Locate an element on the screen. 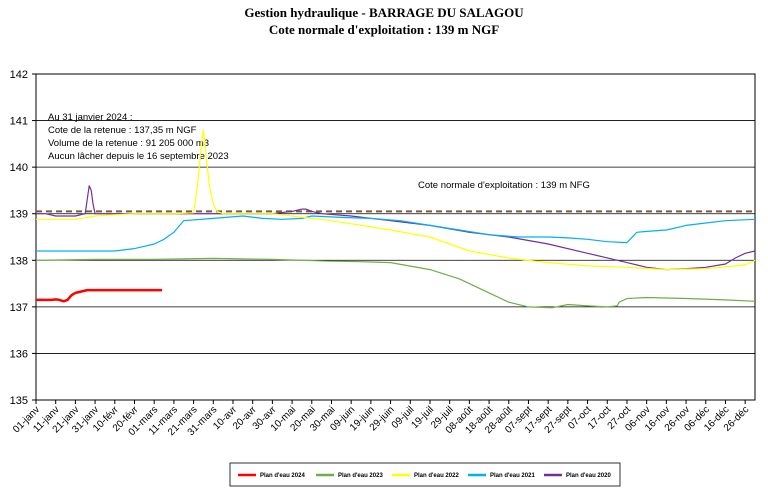  annotation-line: Volume de la retenue : 91 205 000 m3 is located at coordinates (128, 143).